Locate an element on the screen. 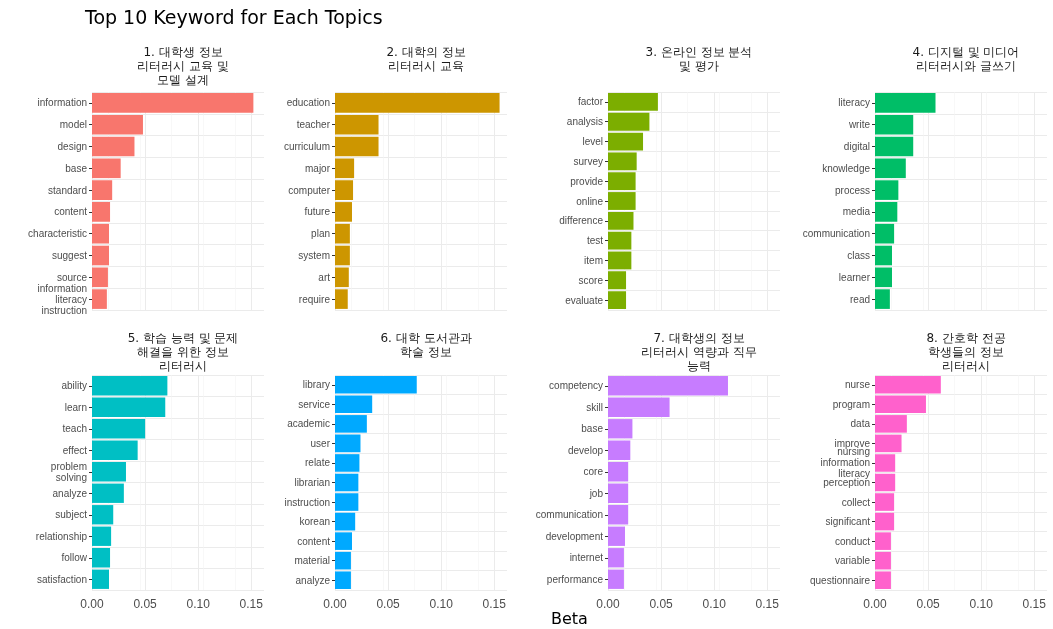 The height and width of the screenshot is (629, 1053). y-tick-label: development is located at coordinates (574, 536).